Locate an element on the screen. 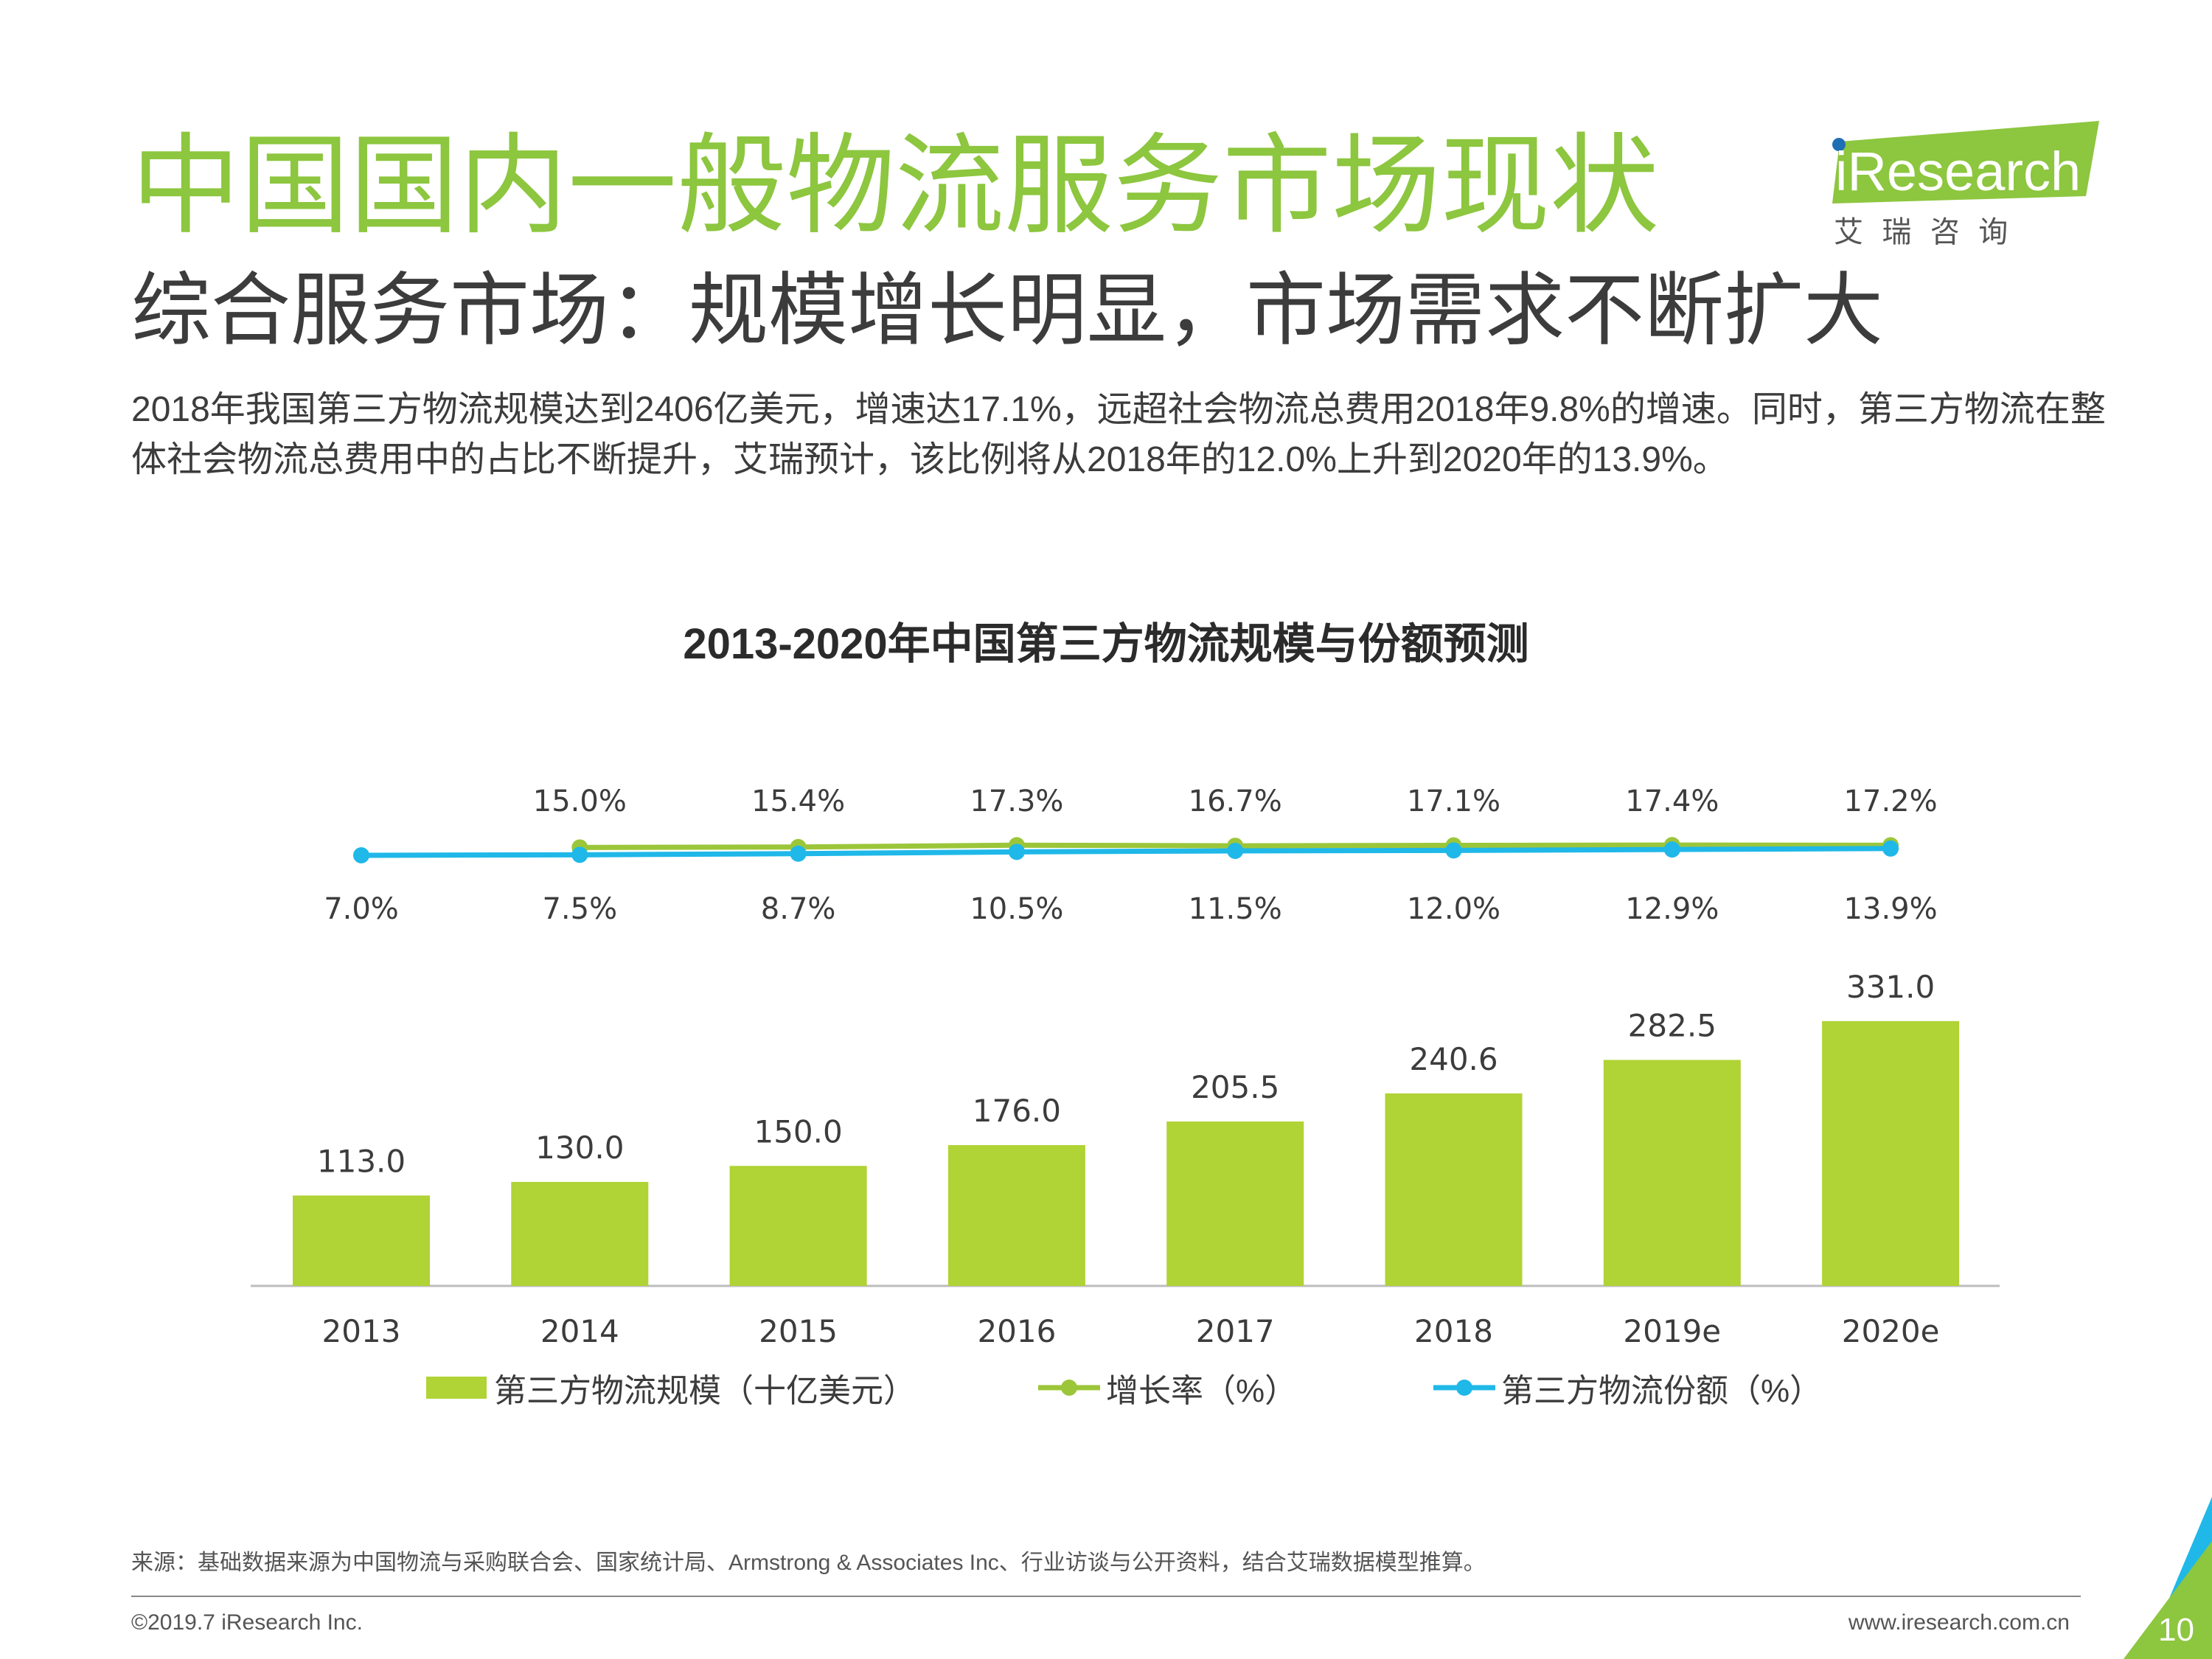 This screenshot has height=1659, width=2212. share-point-2018 is located at coordinates (1453, 850).